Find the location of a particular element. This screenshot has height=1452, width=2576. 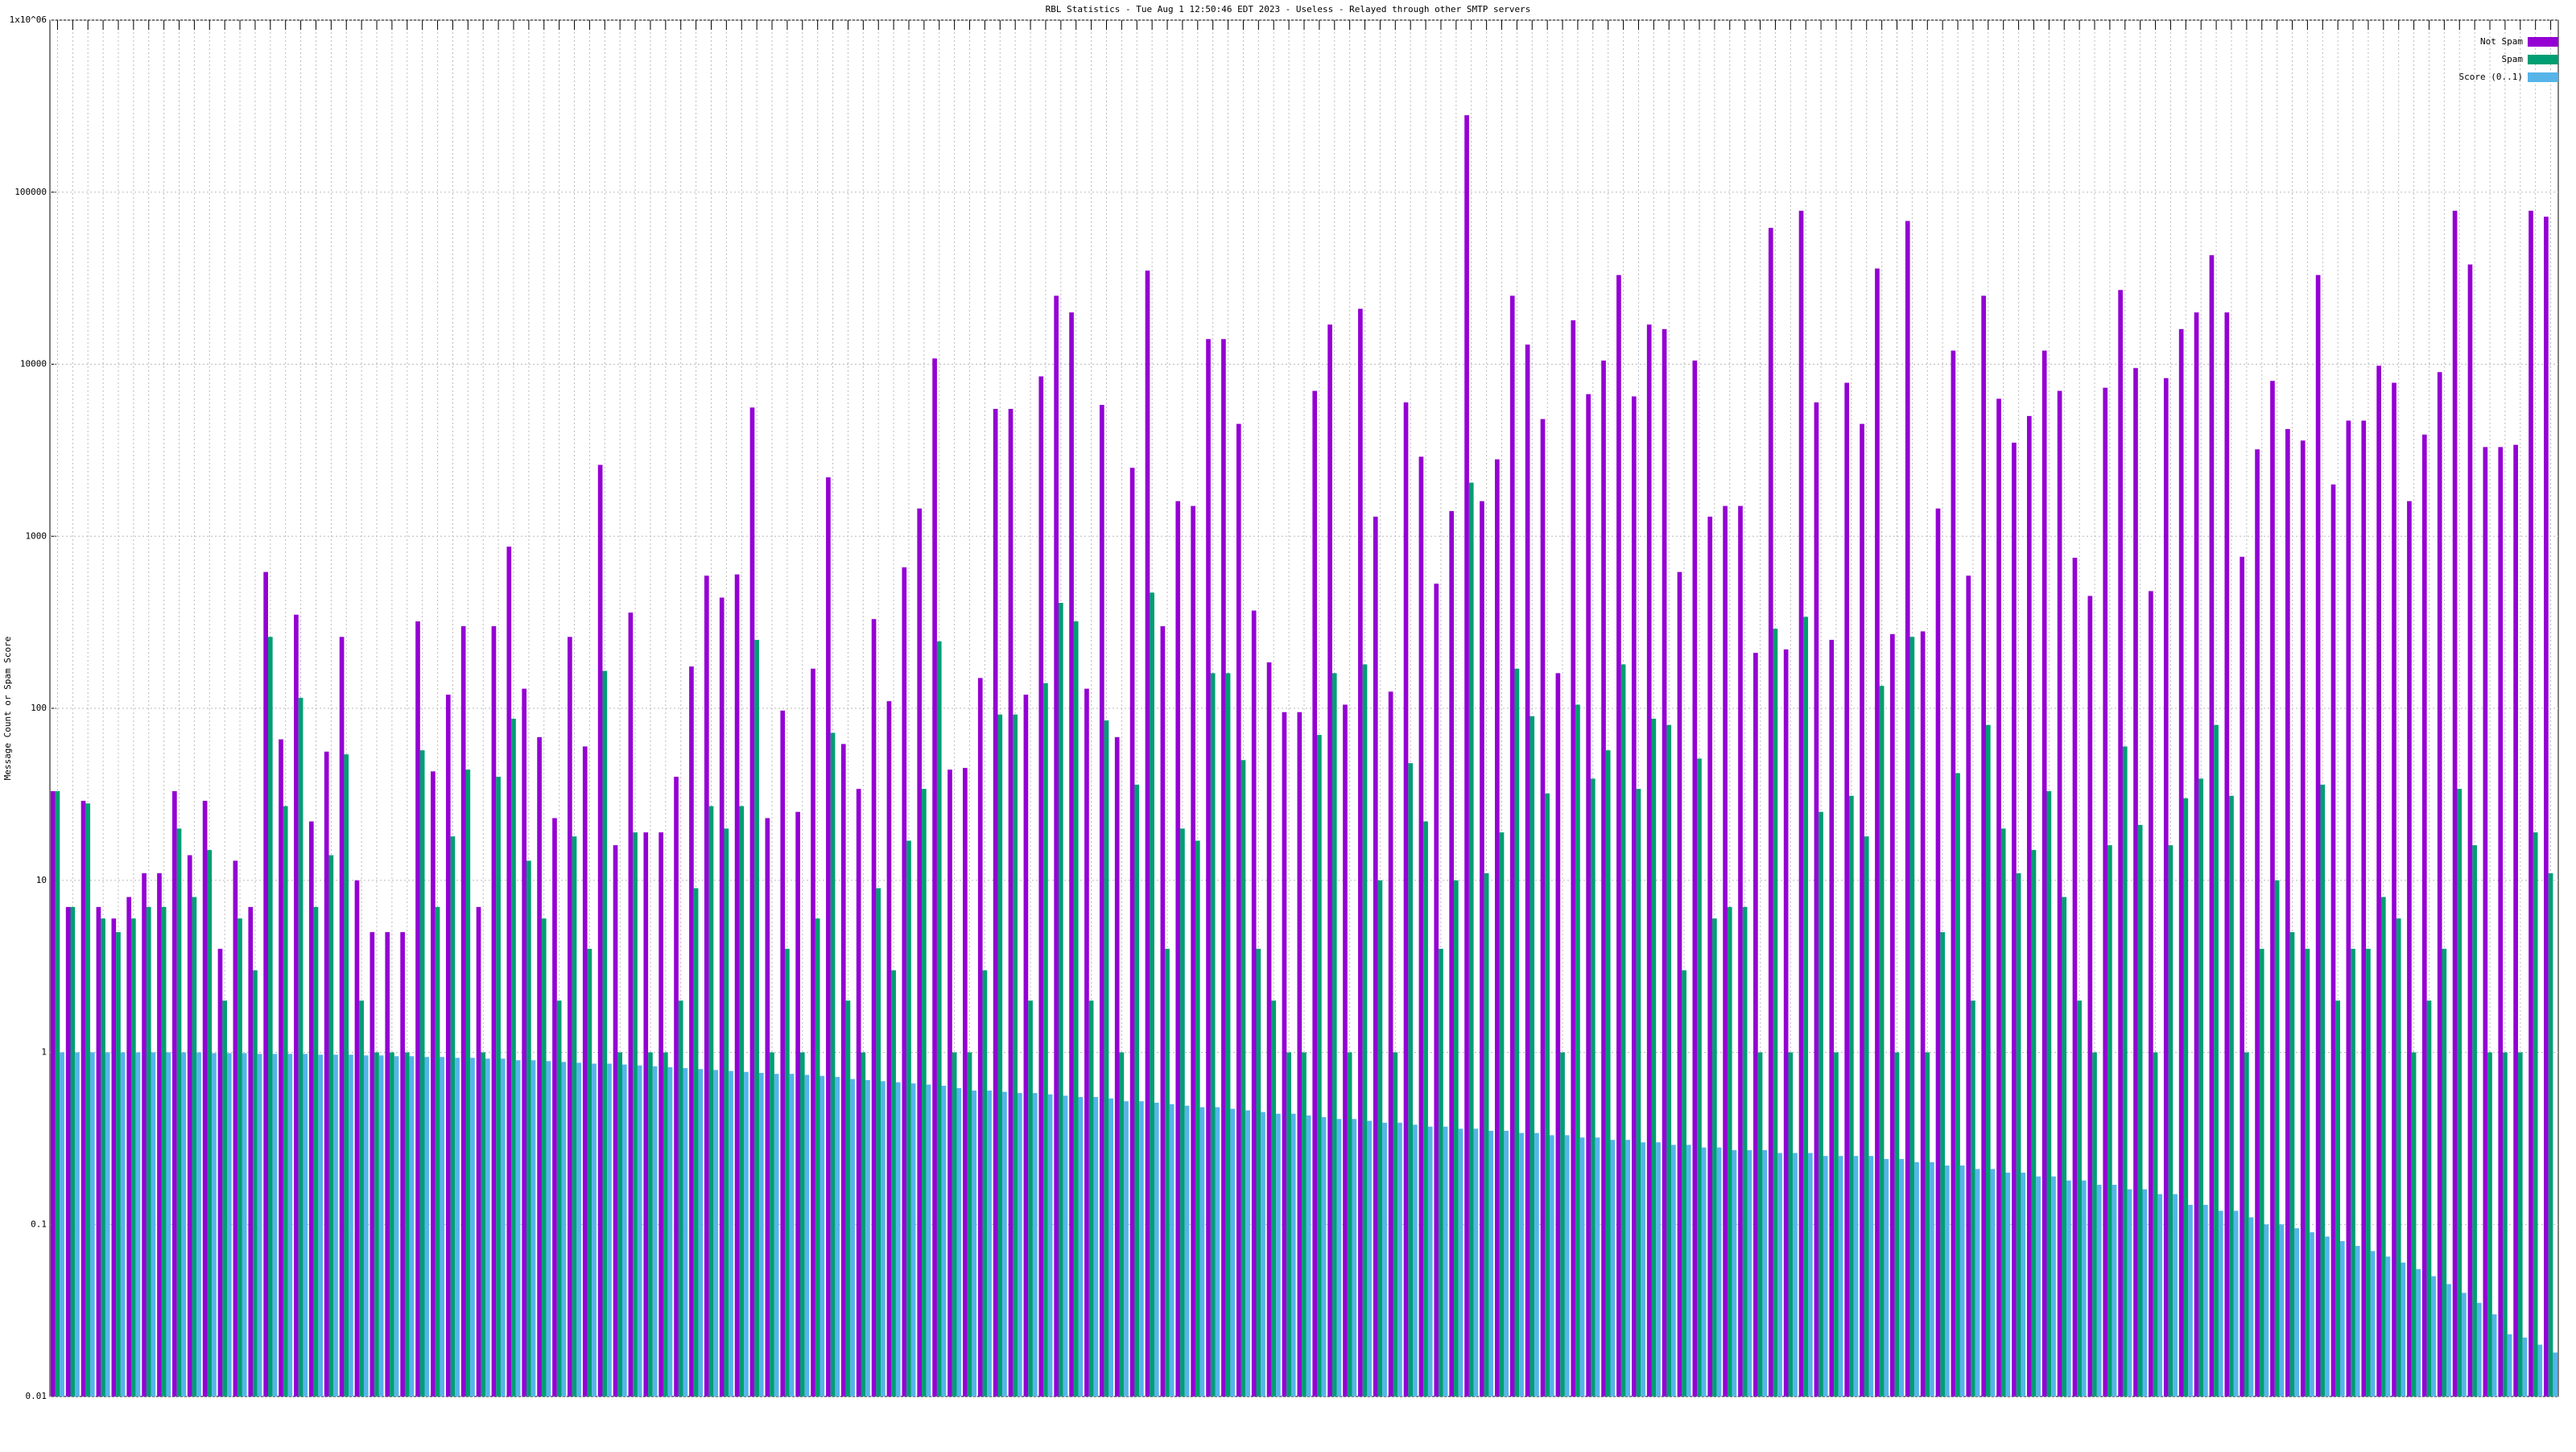

legend-label: Not Spam is located at coordinates (2501, 42).